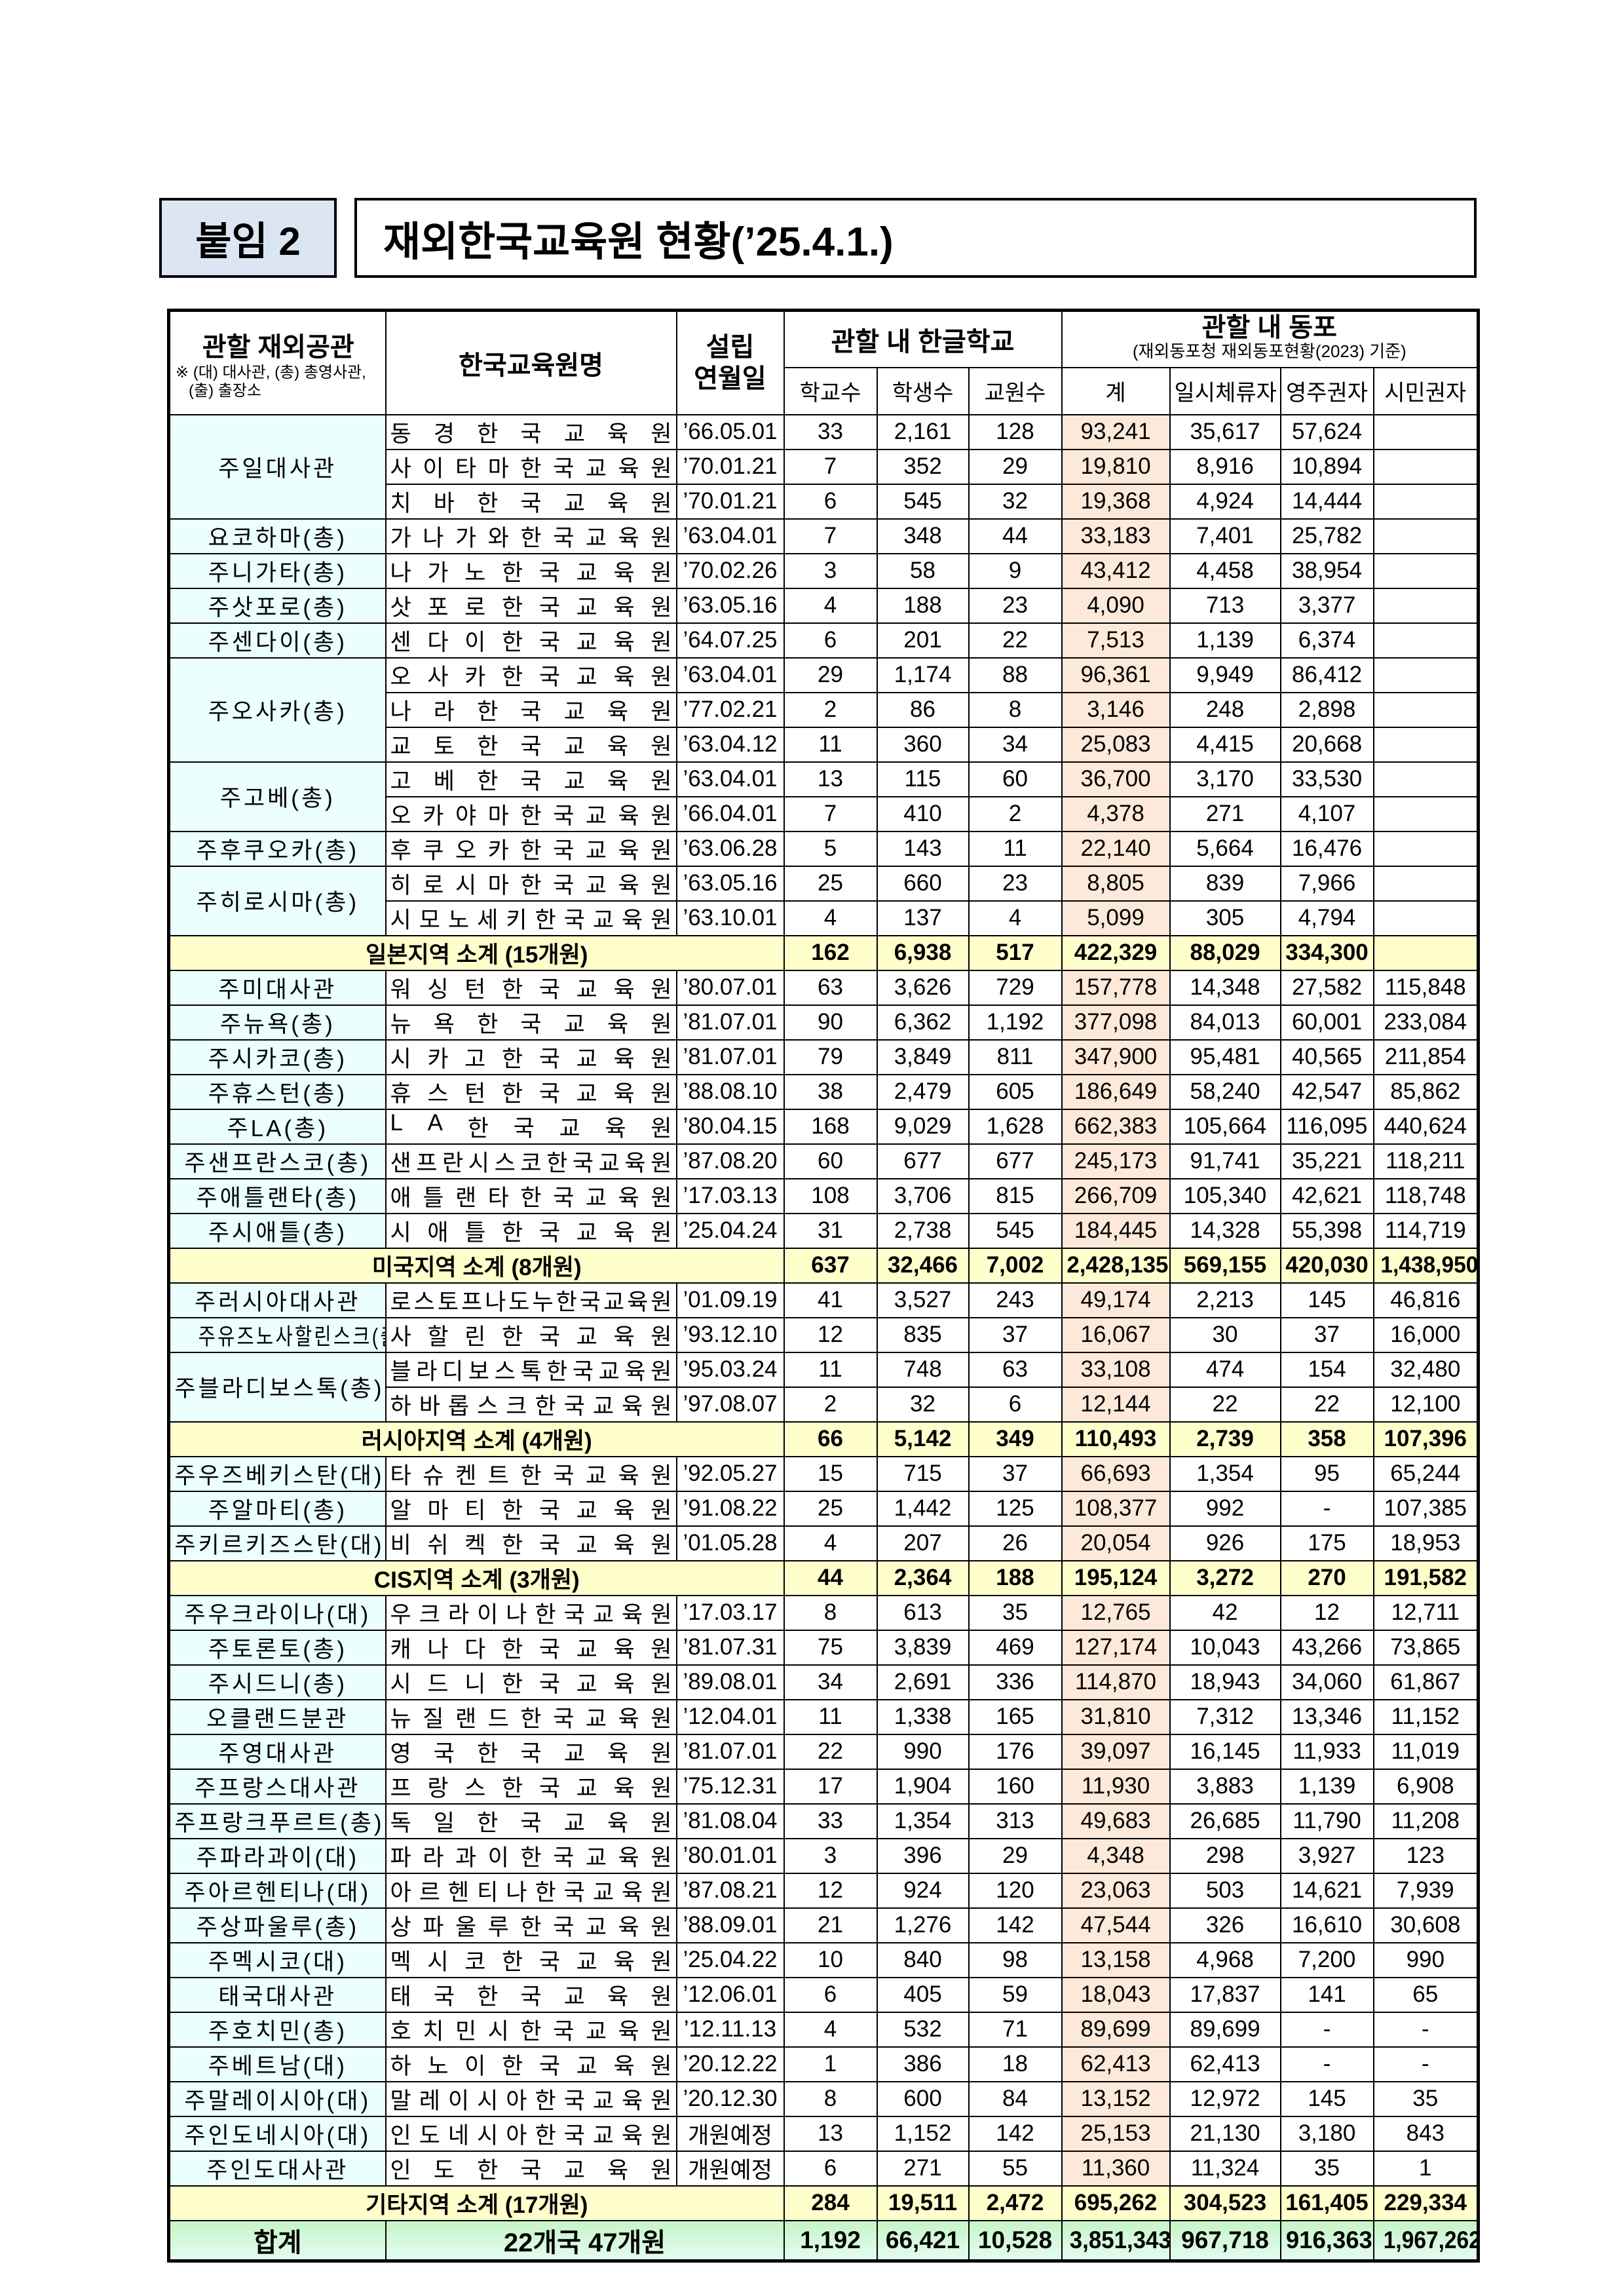  What do you see at coordinates (923, 848) in the screenshot?
I see `students: 143` at bounding box center [923, 848].